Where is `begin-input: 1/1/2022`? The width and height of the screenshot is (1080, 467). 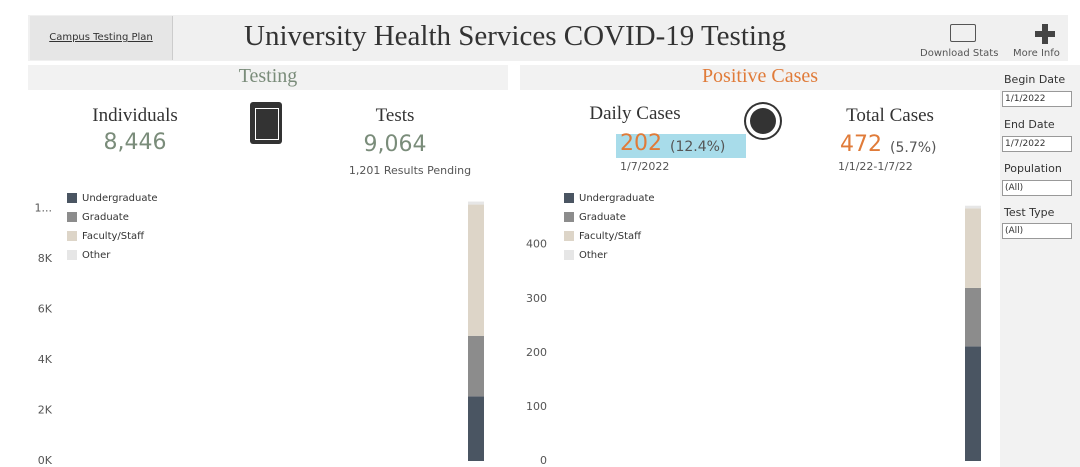
begin-input: 1/1/2022 is located at coordinates (1037, 99).